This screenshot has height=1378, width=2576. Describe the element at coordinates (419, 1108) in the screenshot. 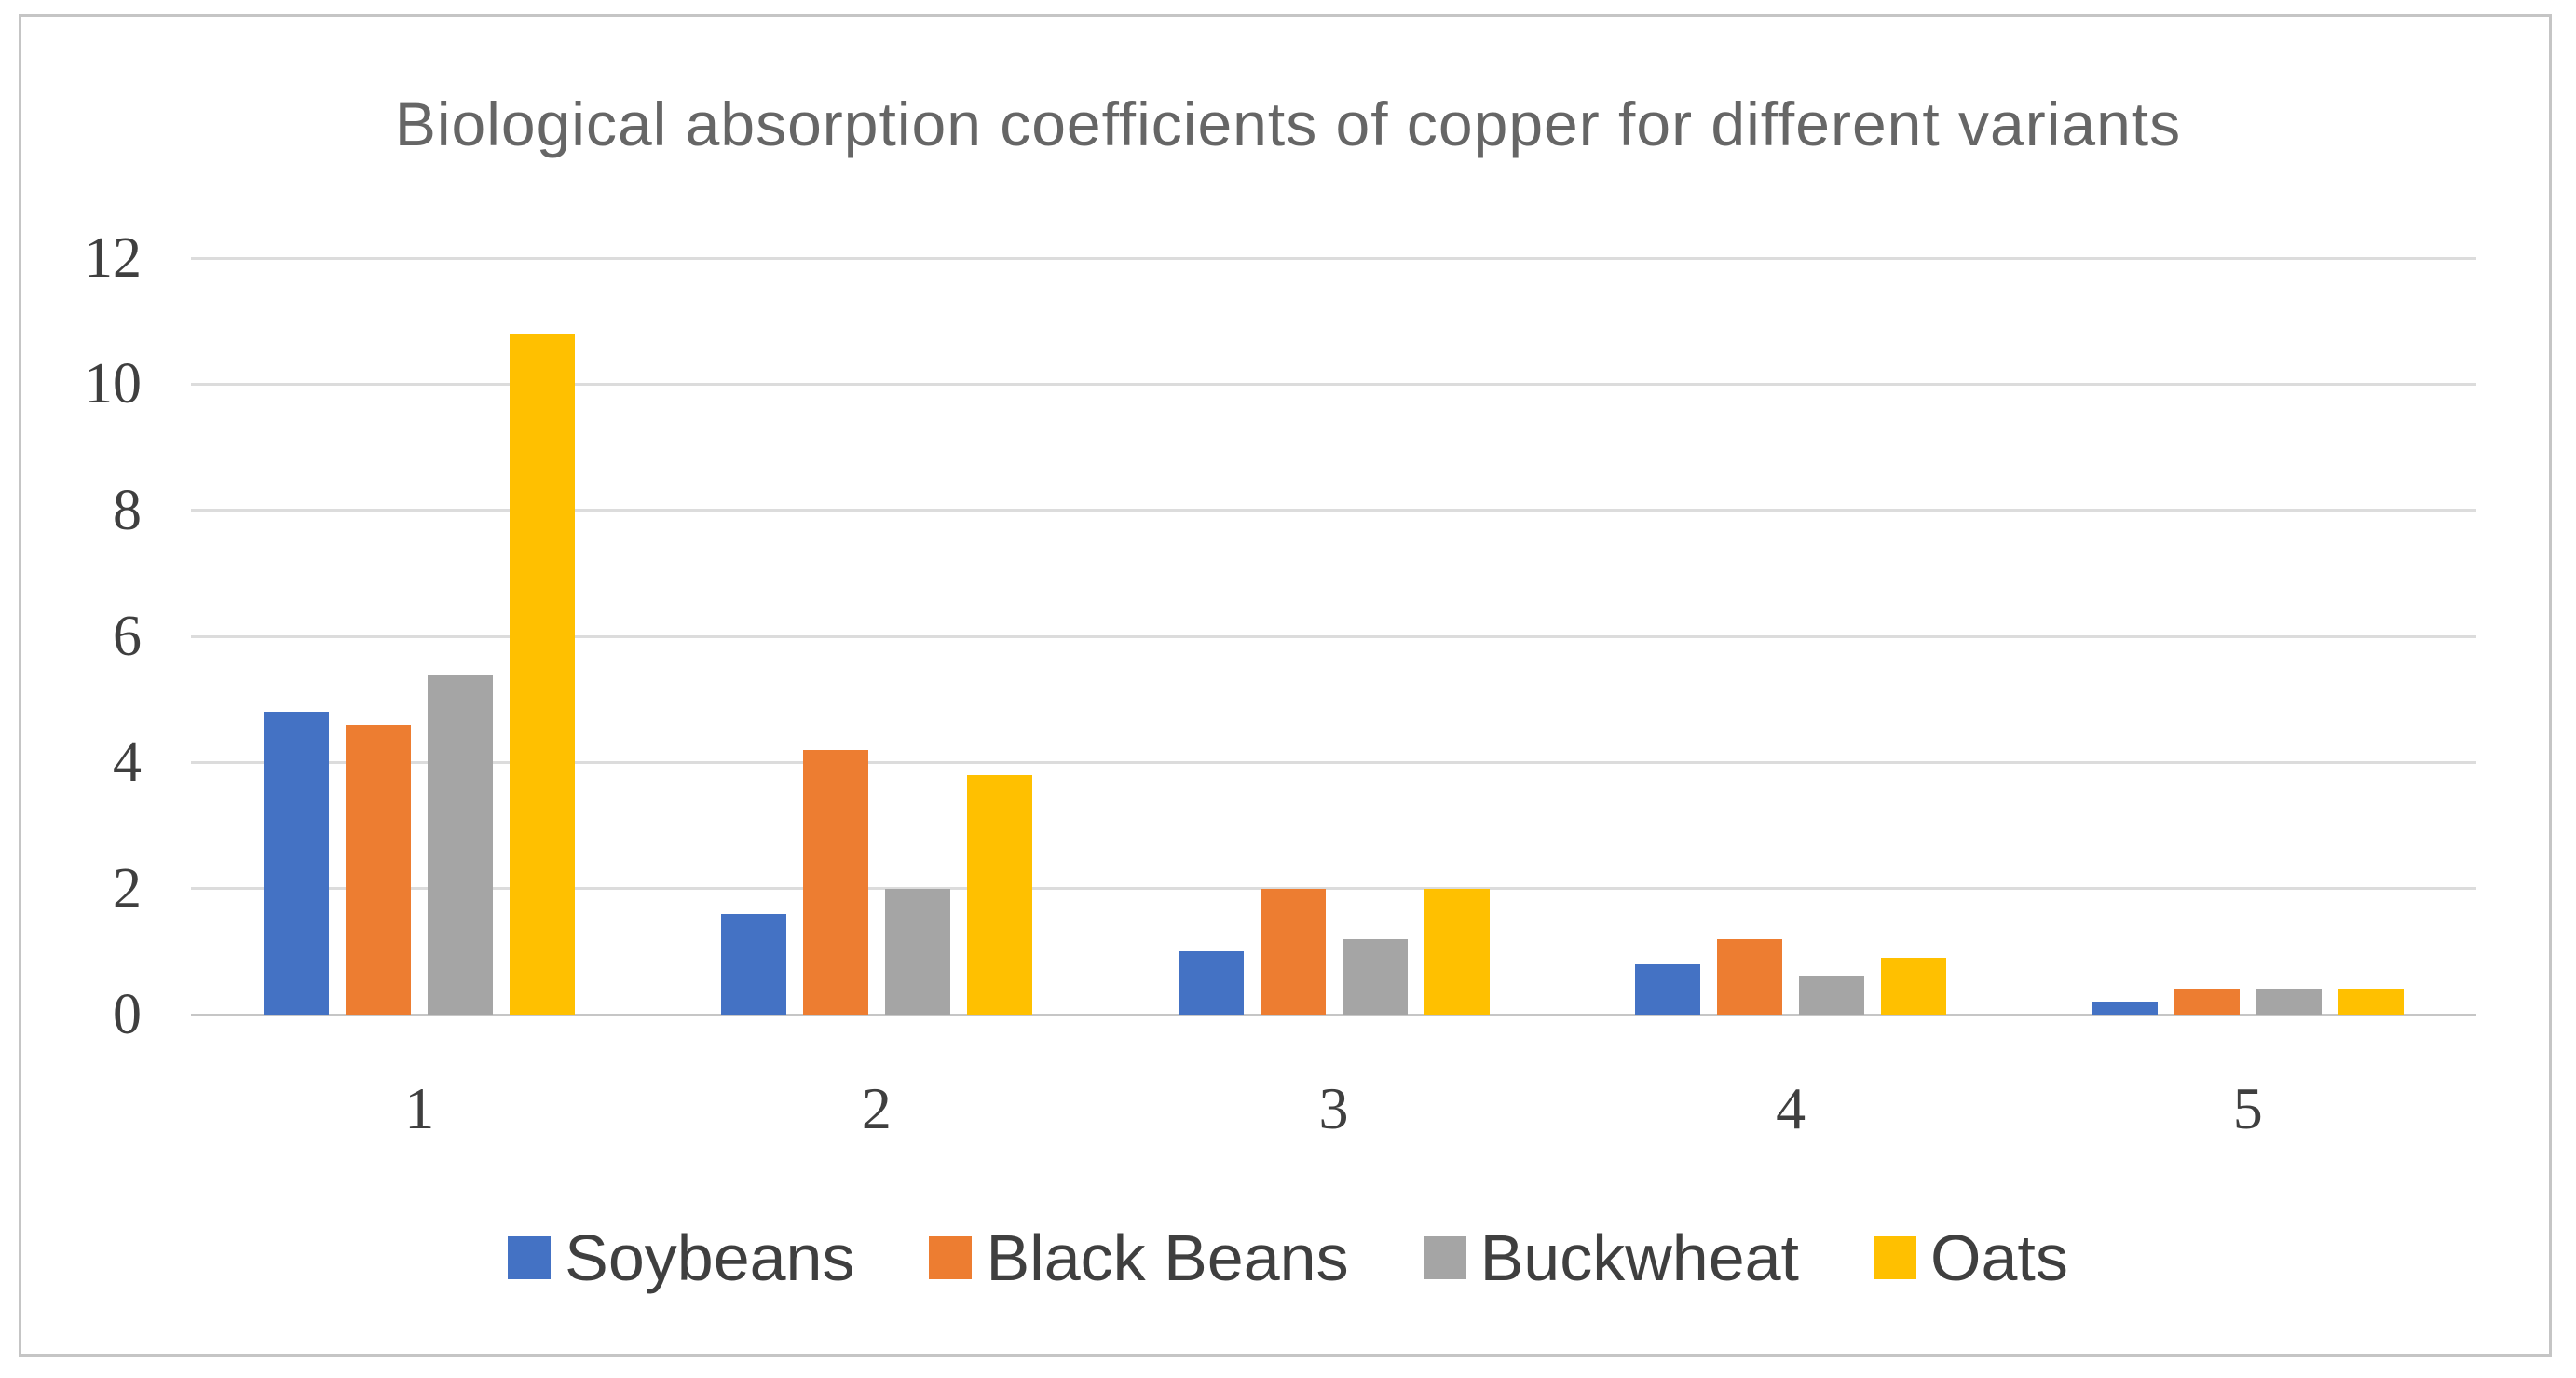

I see `x-tick-label-1: 1` at that location.